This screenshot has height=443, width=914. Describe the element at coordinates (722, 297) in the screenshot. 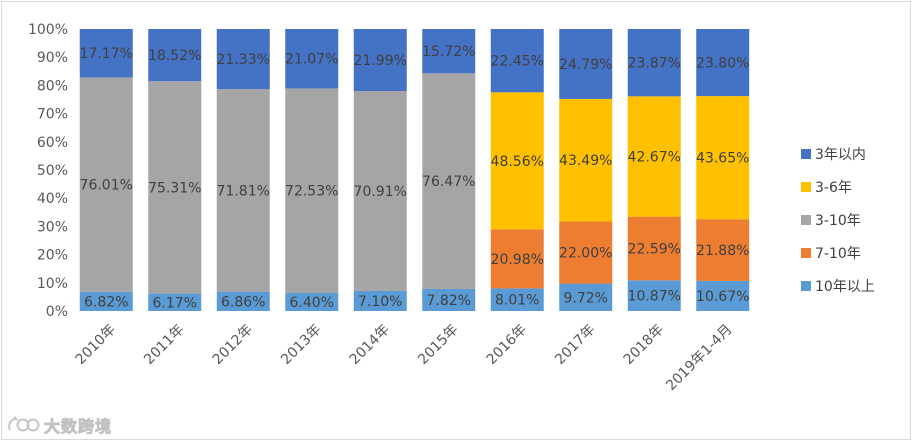

I see `data-label: 10.67%` at that location.